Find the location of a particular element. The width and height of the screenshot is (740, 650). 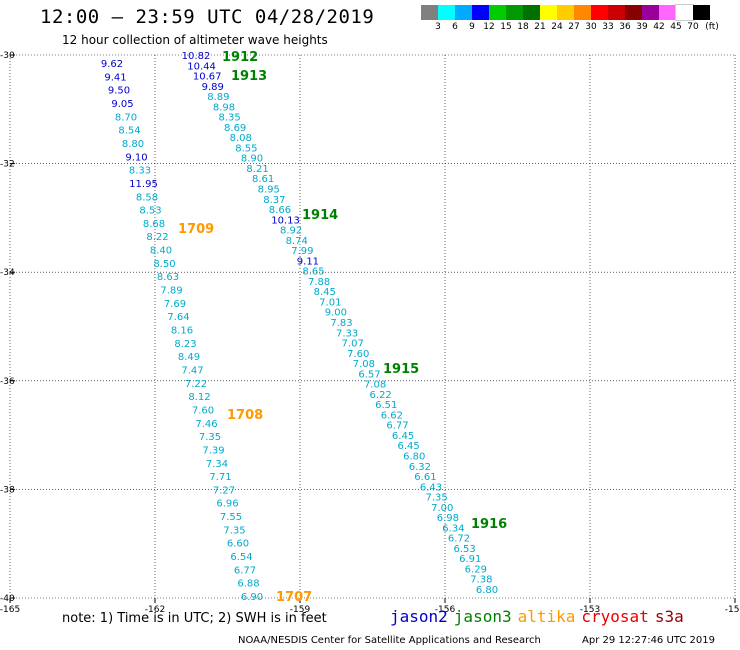

mission-cryosat: cryosat is located at coordinates (615, 616).